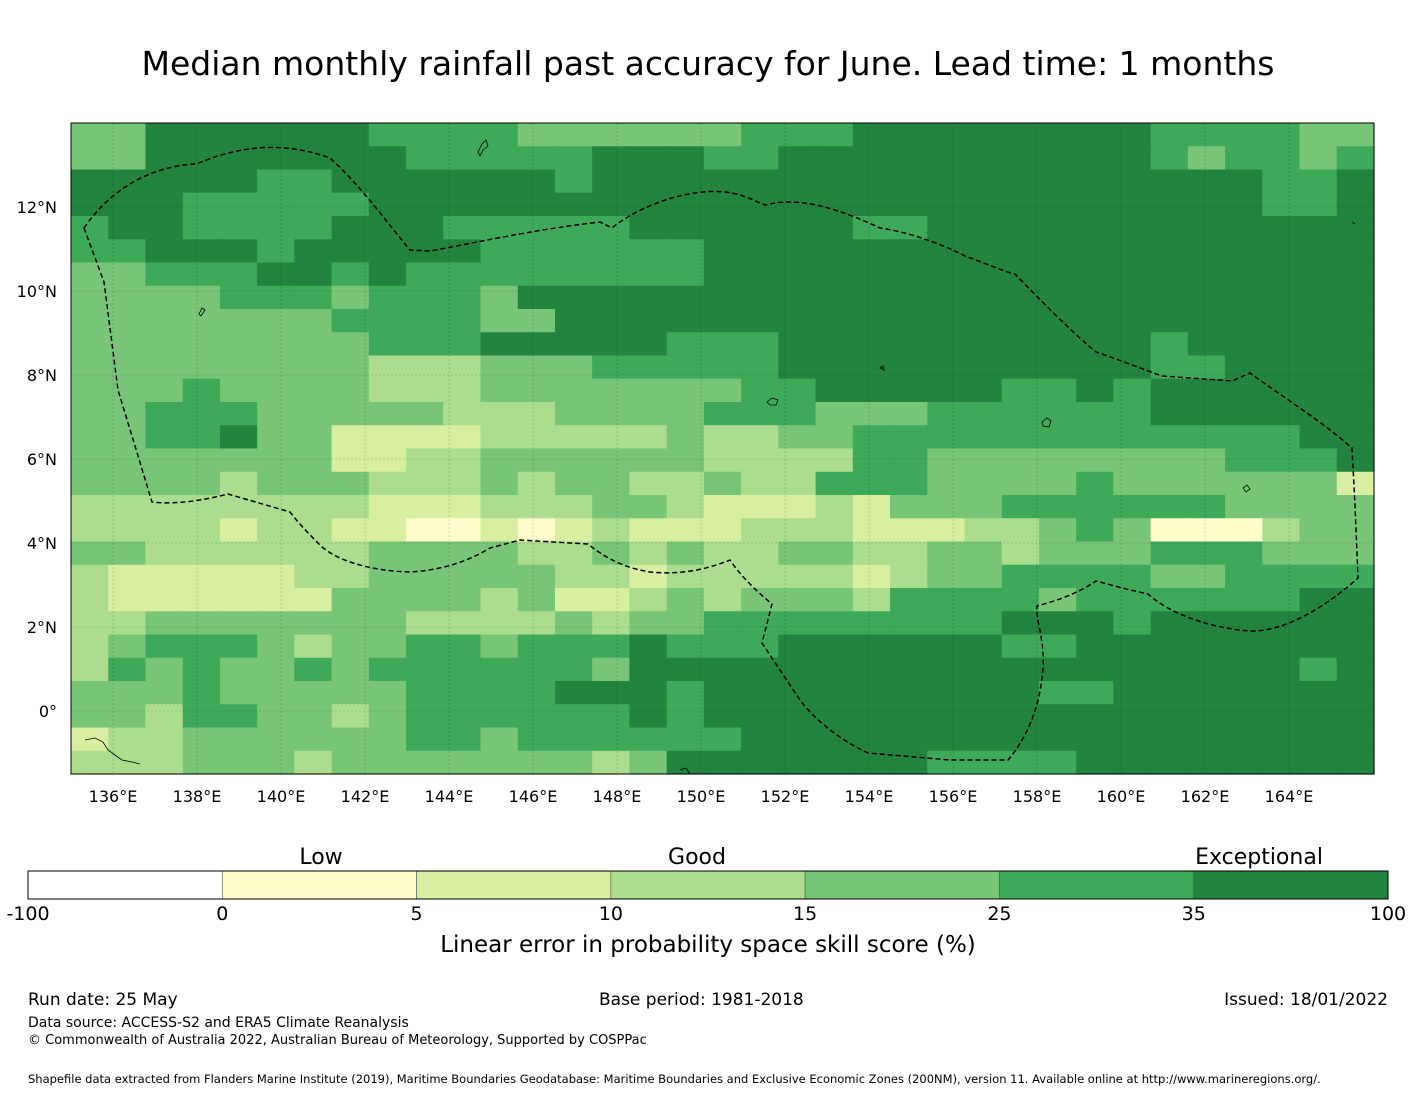  I want to click on longitude-label: 160°E, so click(1121, 796).